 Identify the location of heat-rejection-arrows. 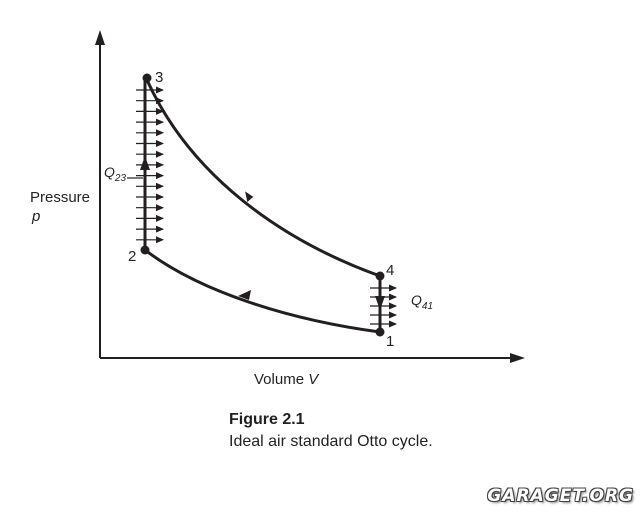
(383, 306).